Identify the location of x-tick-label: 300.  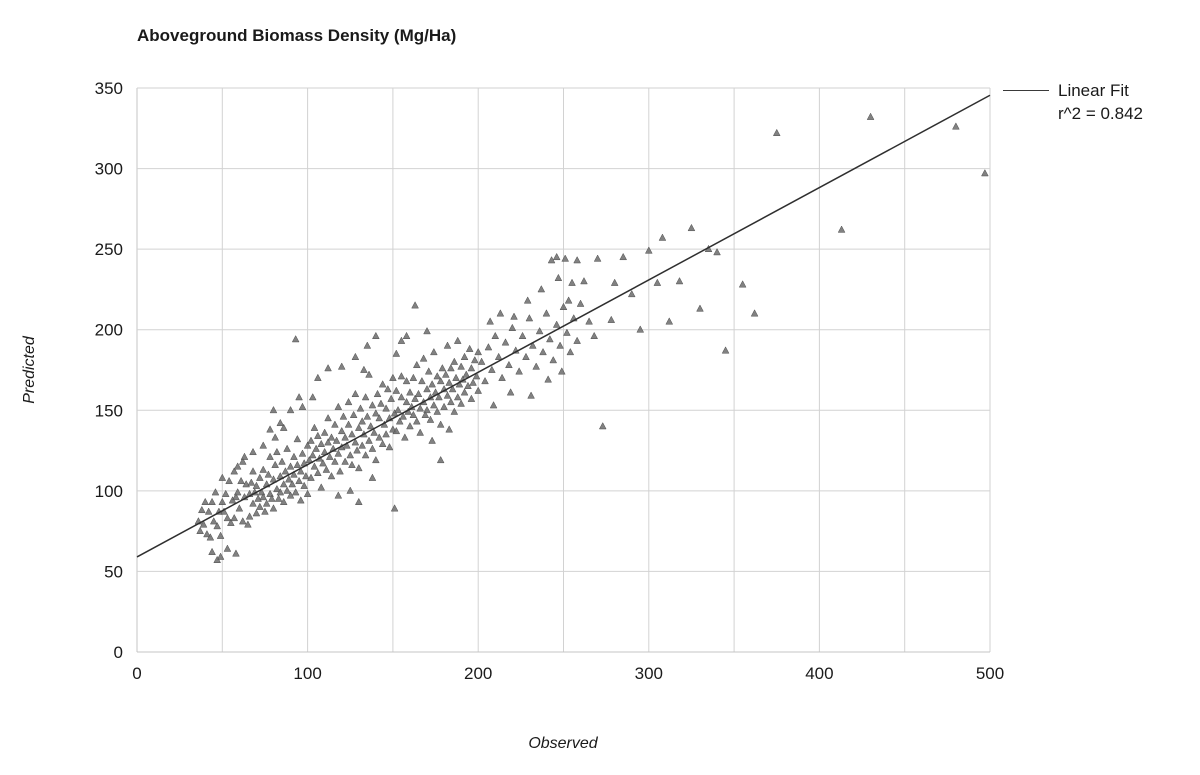
(649, 673).